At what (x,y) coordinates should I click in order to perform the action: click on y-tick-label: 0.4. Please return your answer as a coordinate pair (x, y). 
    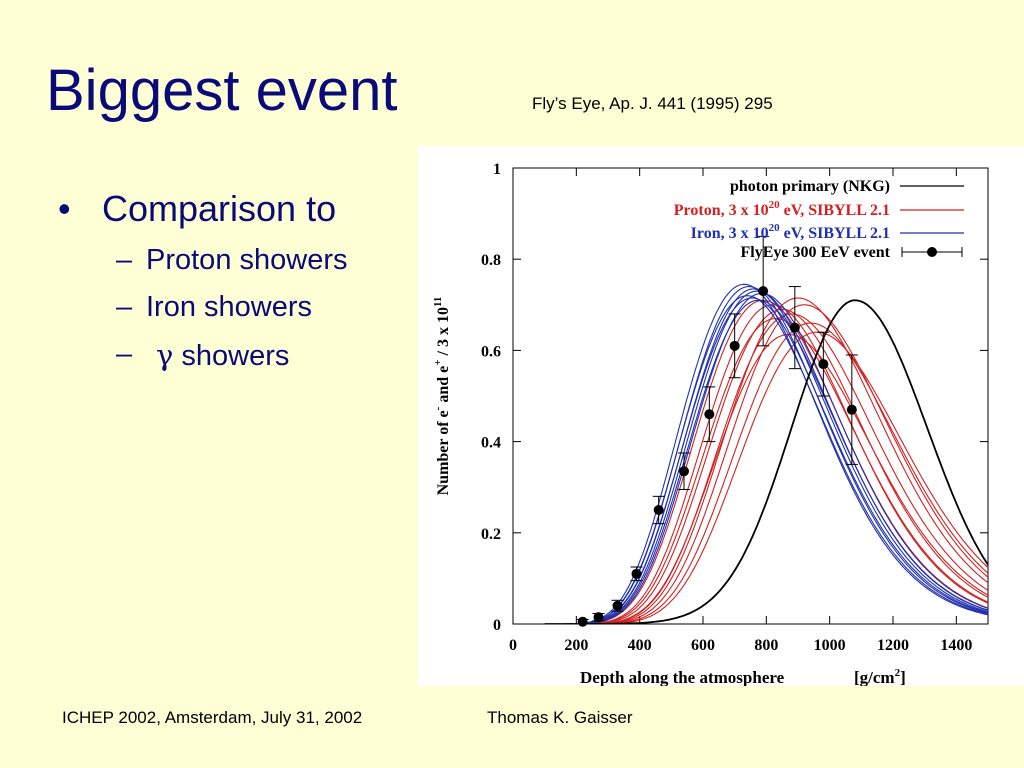
    Looking at the image, I should click on (491, 443).